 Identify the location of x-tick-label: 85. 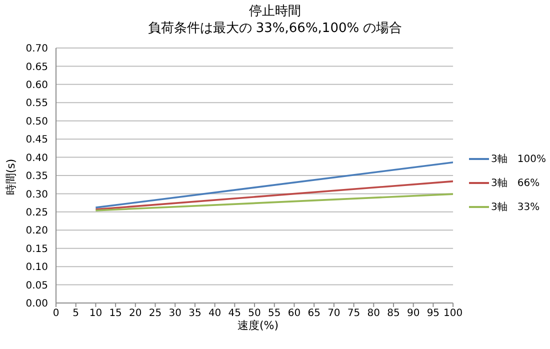
(393, 314).